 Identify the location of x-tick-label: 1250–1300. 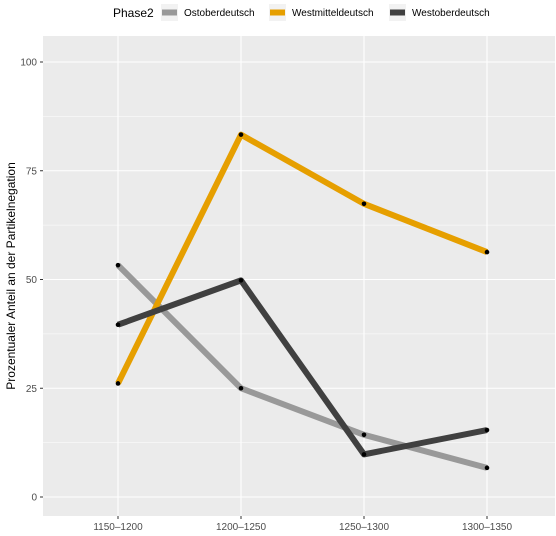
(364, 527).